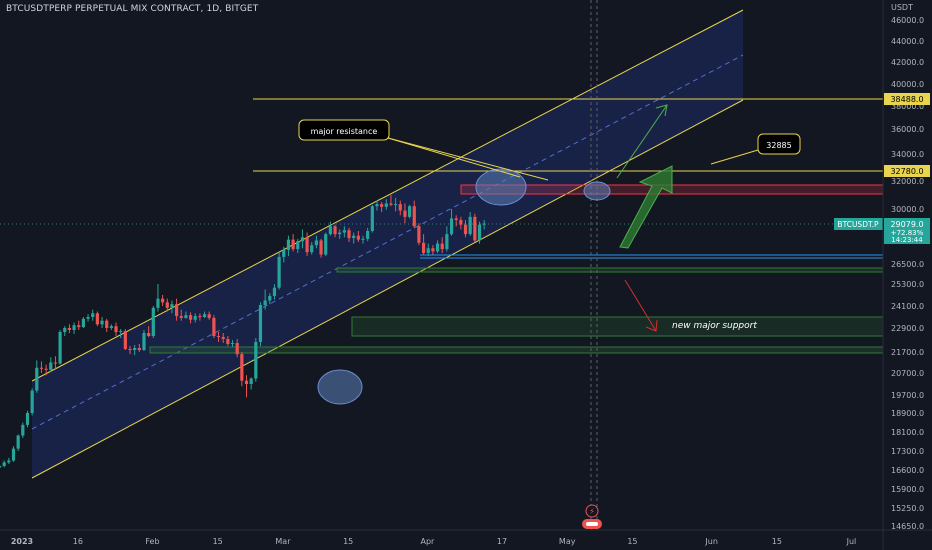  I want to click on arrow-down-red, so click(641, 305).